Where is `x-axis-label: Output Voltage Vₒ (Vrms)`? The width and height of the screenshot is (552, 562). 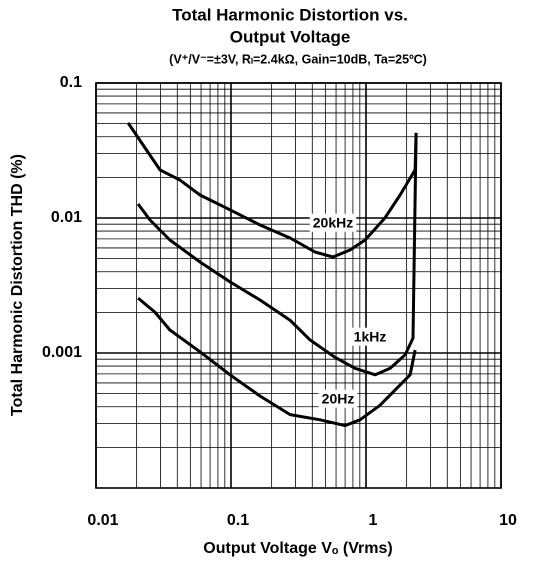
x-axis-label: Output Voltage Vₒ (Vrms) is located at coordinates (297, 548).